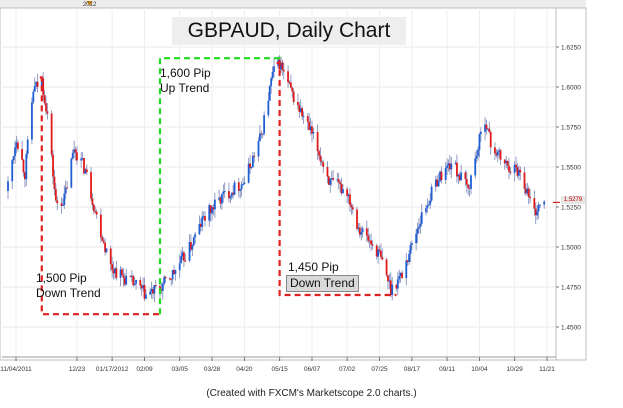 This screenshot has height=408, width=623. What do you see at coordinates (289, 30) in the screenshot?
I see `chart-title: GBPAUD, Daily Chart` at bounding box center [289, 30].